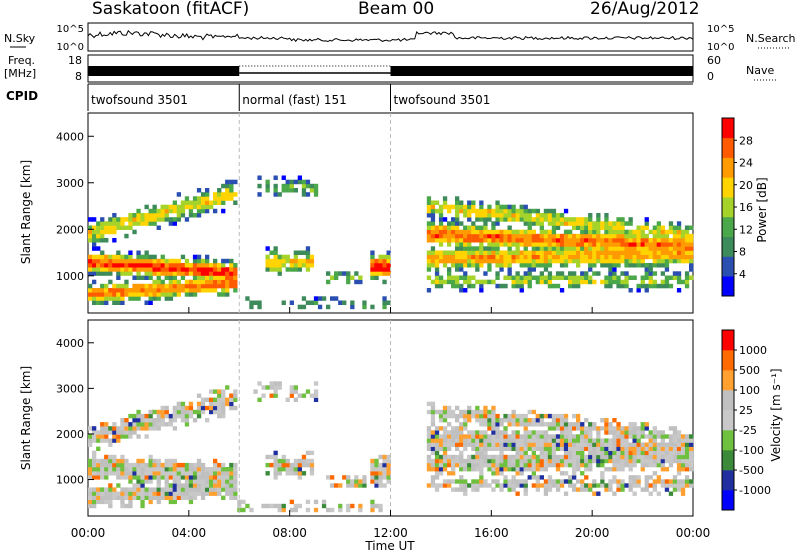 The height and width of the screenshot is (558, 800). What do you see at coordinates (728, 420) in the screenshot?
I see `velocity-colorbar-swatch` at bounding box center [728, 420].